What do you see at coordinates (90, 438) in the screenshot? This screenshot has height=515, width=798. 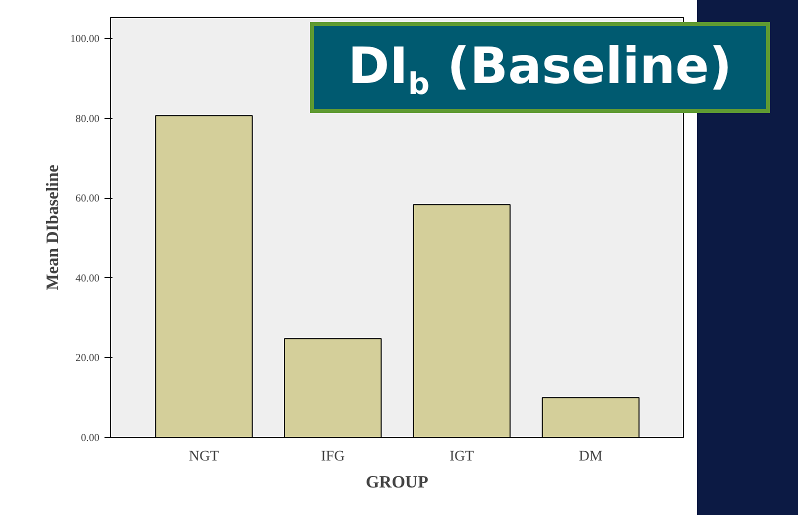 I see `y-tick-label: 0.00` at bounding box center [90, 438].